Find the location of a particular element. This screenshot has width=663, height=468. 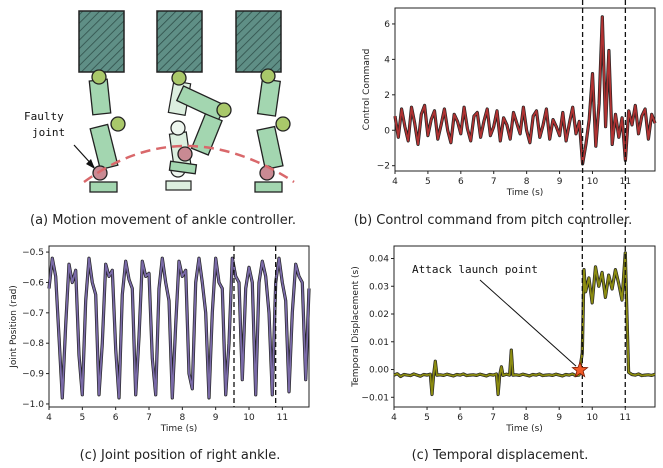

series-line-outline is located at coordinates (525, 90).